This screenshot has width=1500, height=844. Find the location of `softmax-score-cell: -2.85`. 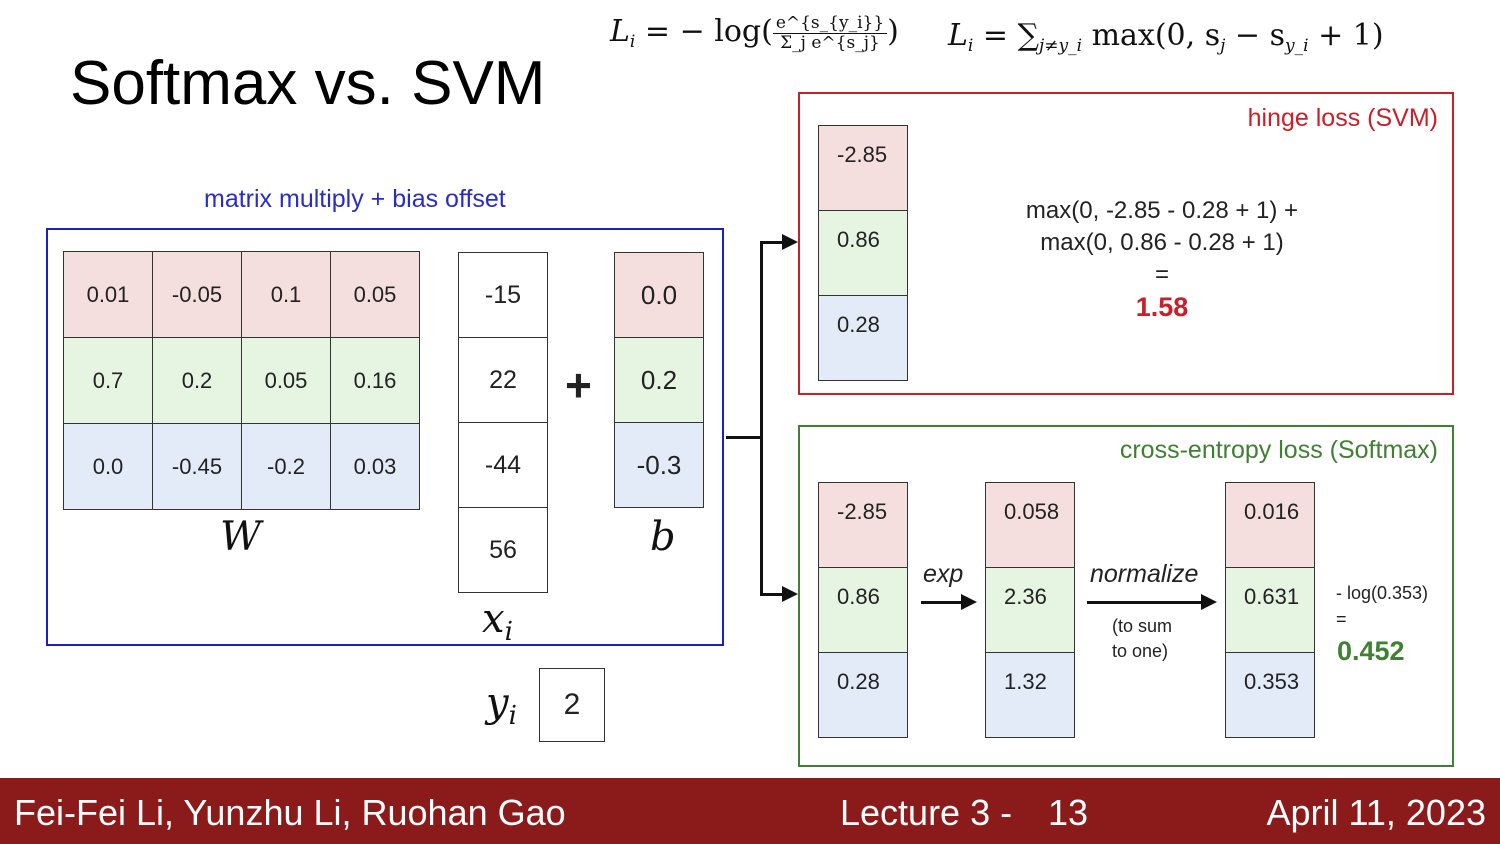

softmax-score-cell: -2.85 is located at coordinates (863, 525).